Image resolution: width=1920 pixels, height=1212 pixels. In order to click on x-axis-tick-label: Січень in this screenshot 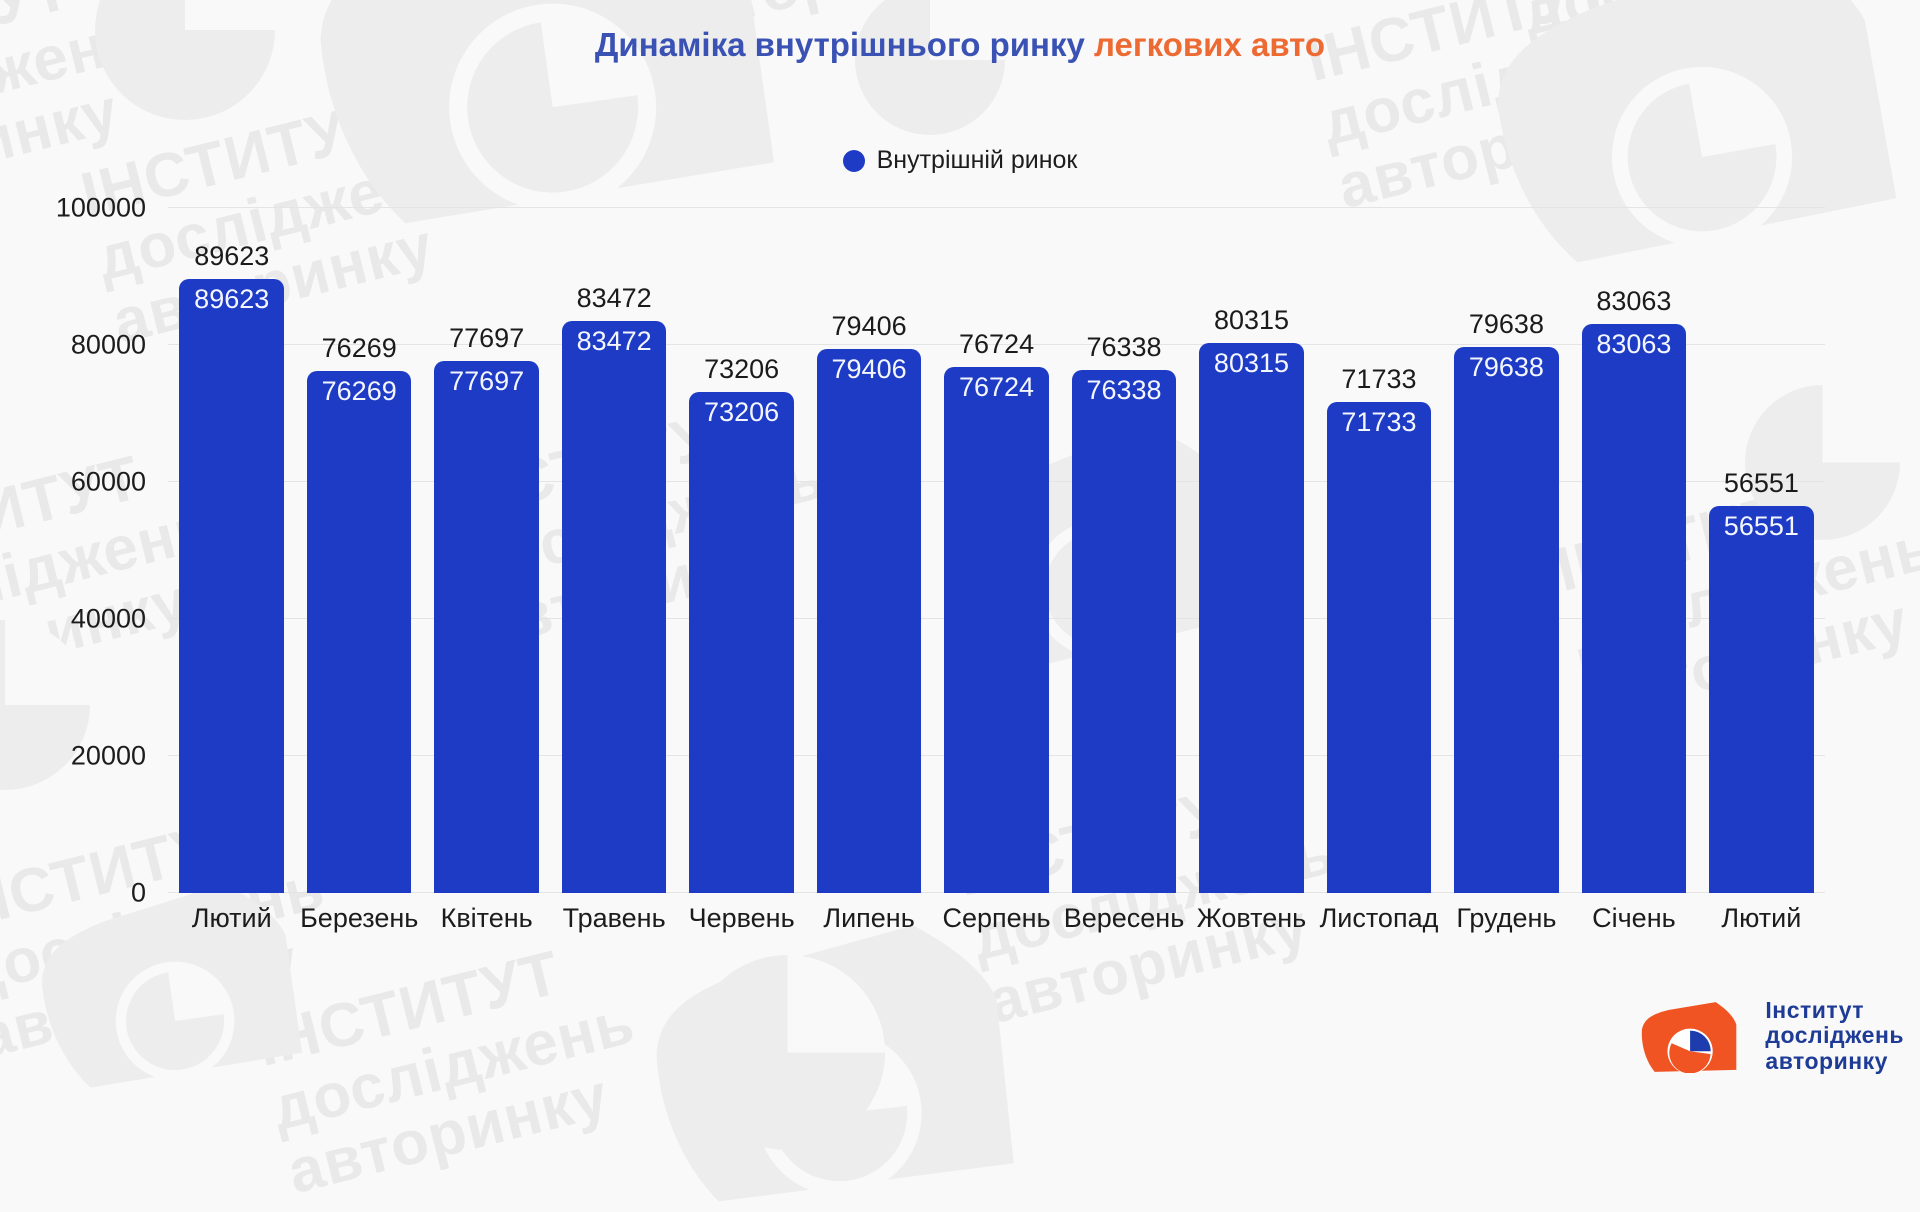, I will do `click(1634, 918)`.